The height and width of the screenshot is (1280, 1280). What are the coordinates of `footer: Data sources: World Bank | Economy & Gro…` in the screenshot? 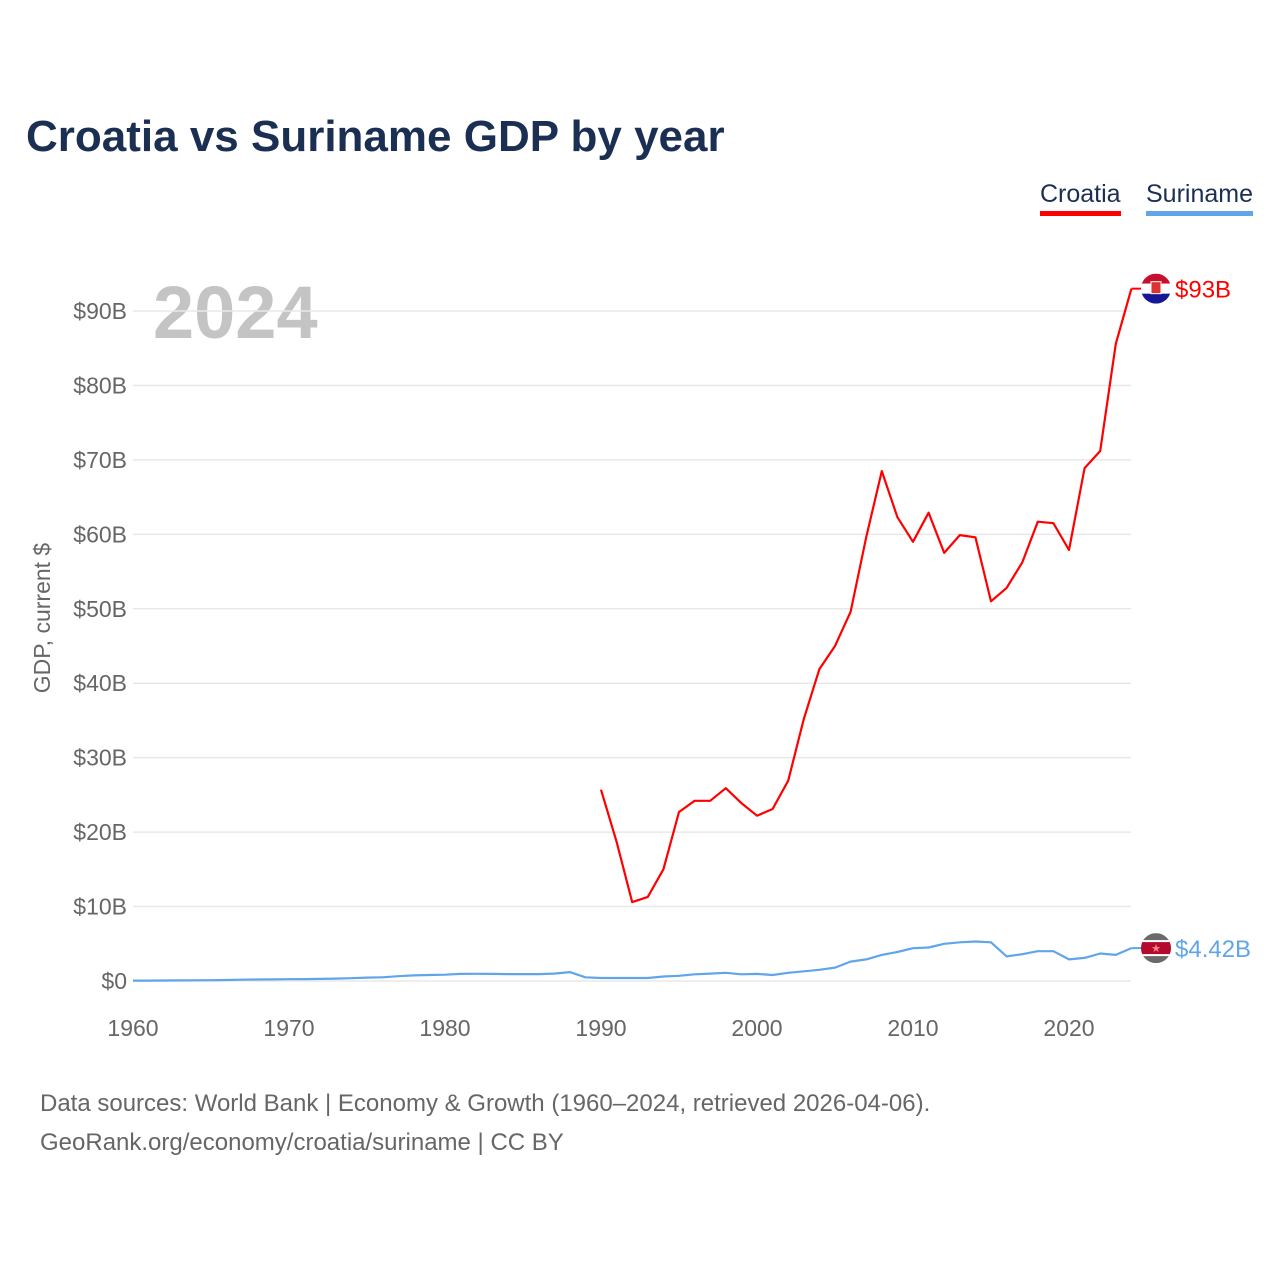 It's located at (485, 1123).